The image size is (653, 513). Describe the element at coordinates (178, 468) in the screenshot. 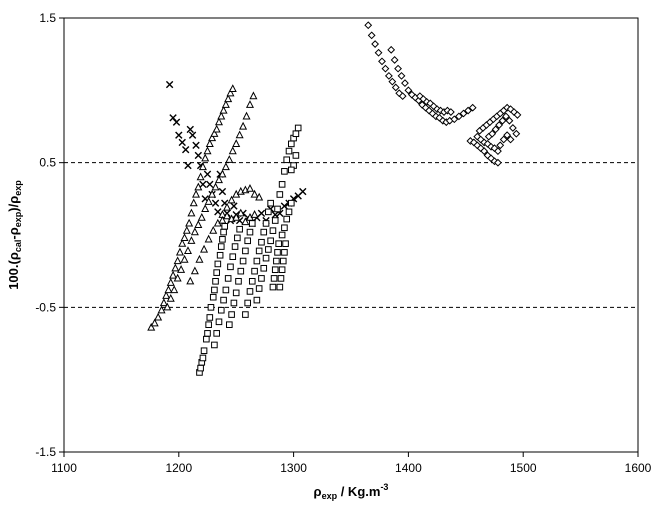

I see `x-tick-label: 1200` at that location.